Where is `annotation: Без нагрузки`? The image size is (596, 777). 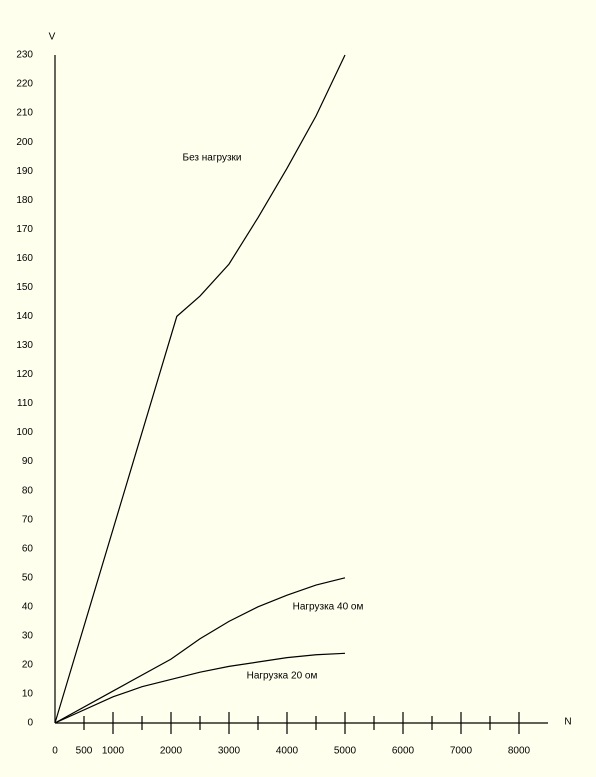
annotation: Без нагрузки is located at coordinates (212, 158).